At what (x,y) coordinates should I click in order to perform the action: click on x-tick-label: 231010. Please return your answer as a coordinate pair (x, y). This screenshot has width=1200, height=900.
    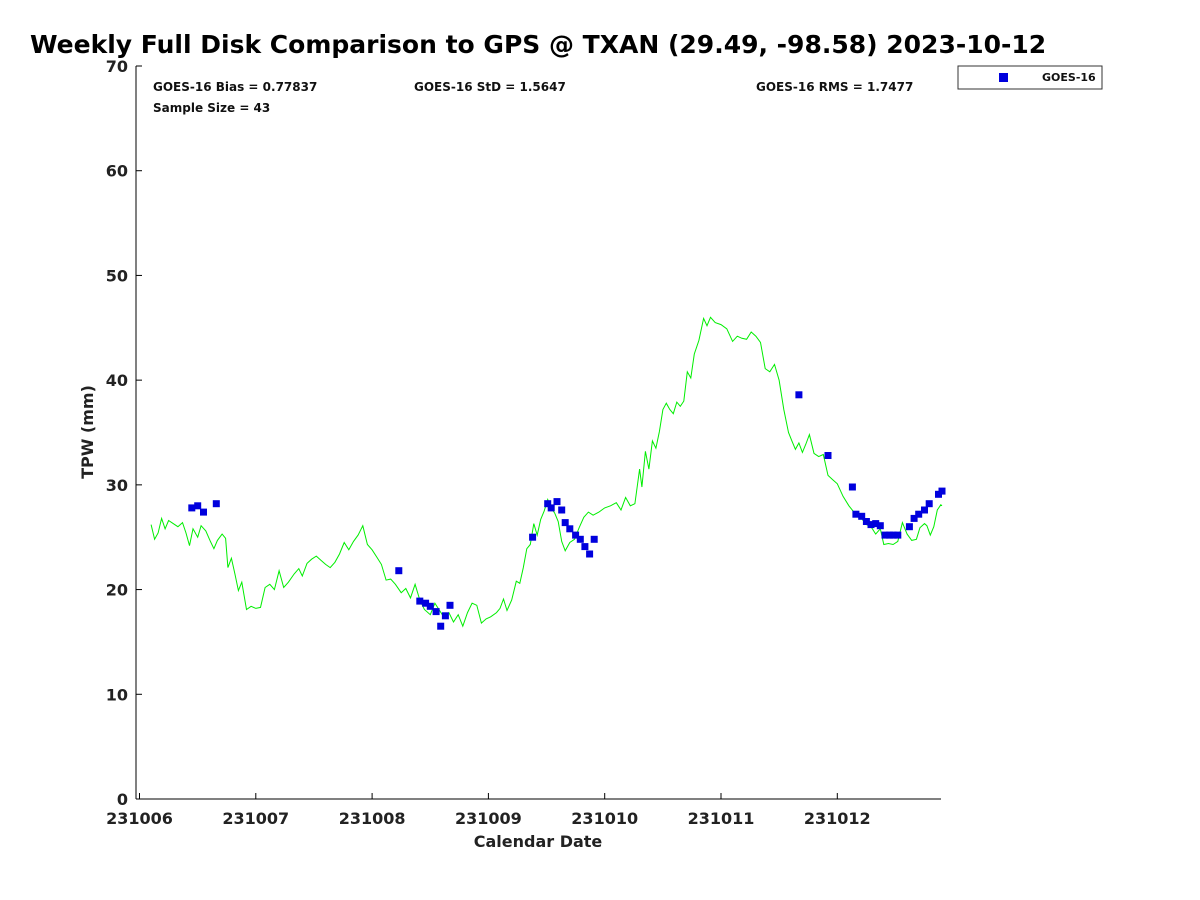
    Looking at the image, I should click on (604, 818).